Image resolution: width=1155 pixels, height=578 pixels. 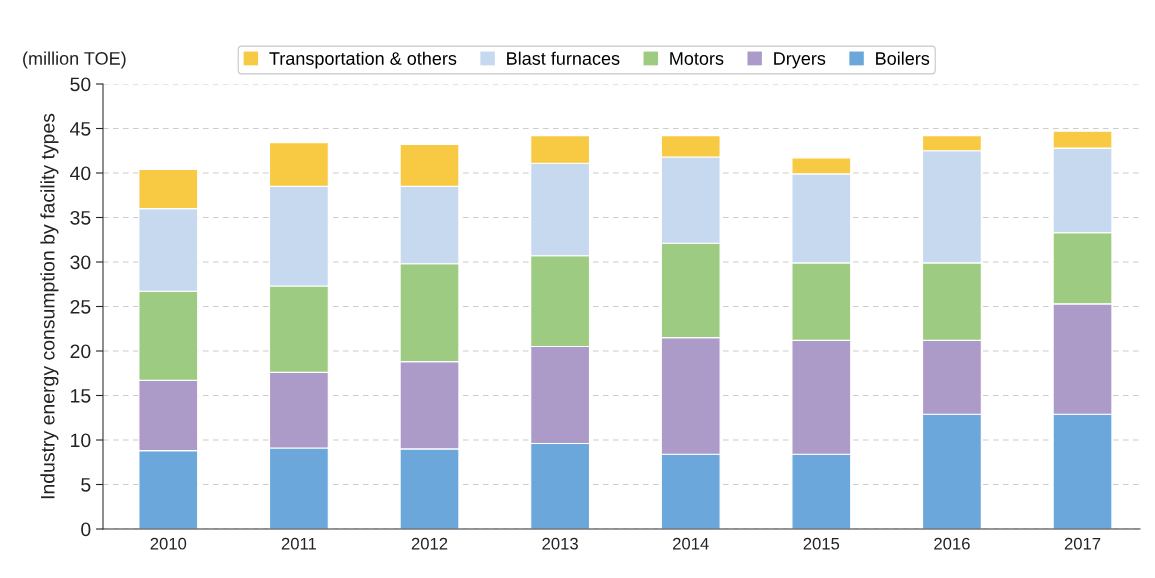 I want to click on x-tick-label: 2015, so click(x=821, y=543).